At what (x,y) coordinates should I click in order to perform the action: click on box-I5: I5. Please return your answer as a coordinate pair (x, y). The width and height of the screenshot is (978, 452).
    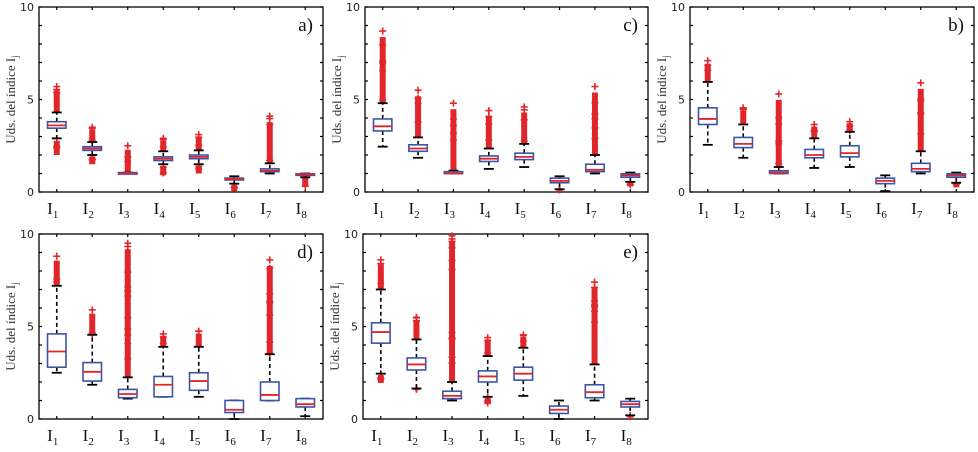
    Looking at the image, I should click on (524, 114).